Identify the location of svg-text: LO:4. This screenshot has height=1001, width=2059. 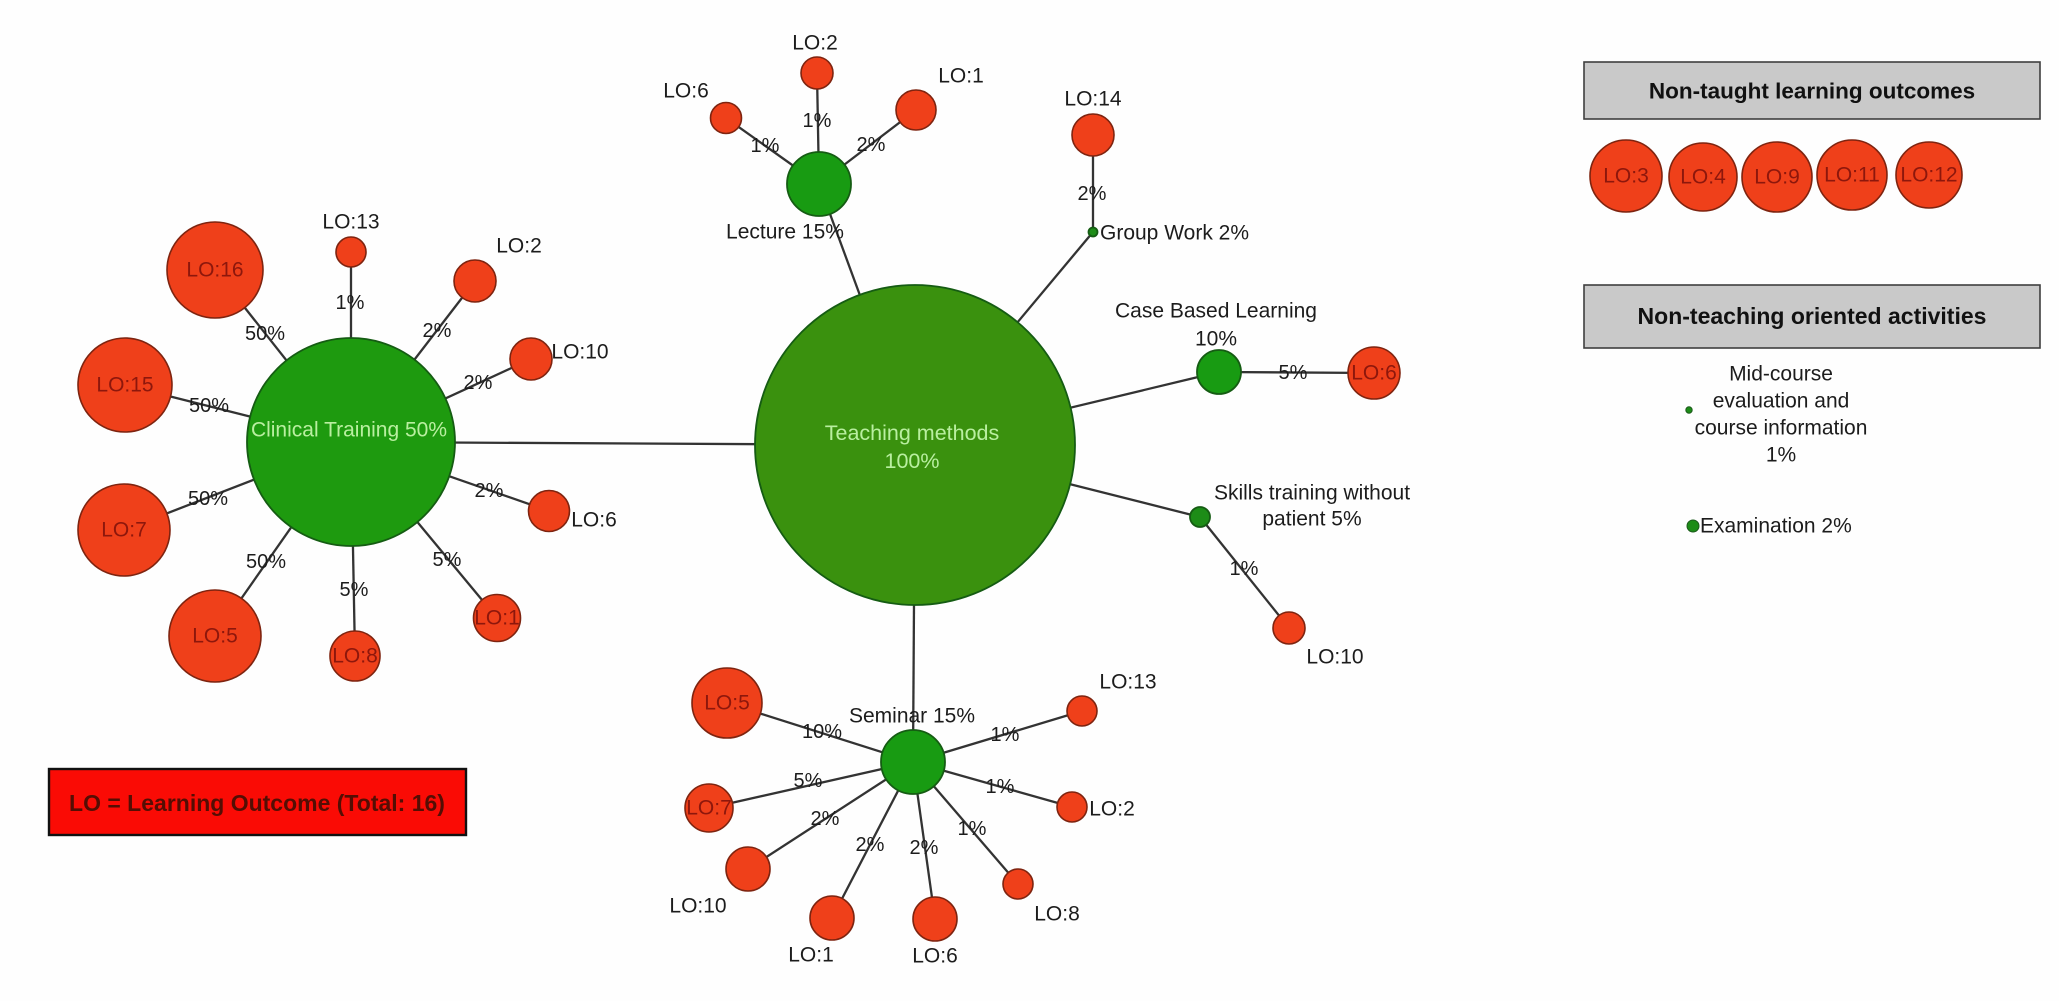
(1703, 177).